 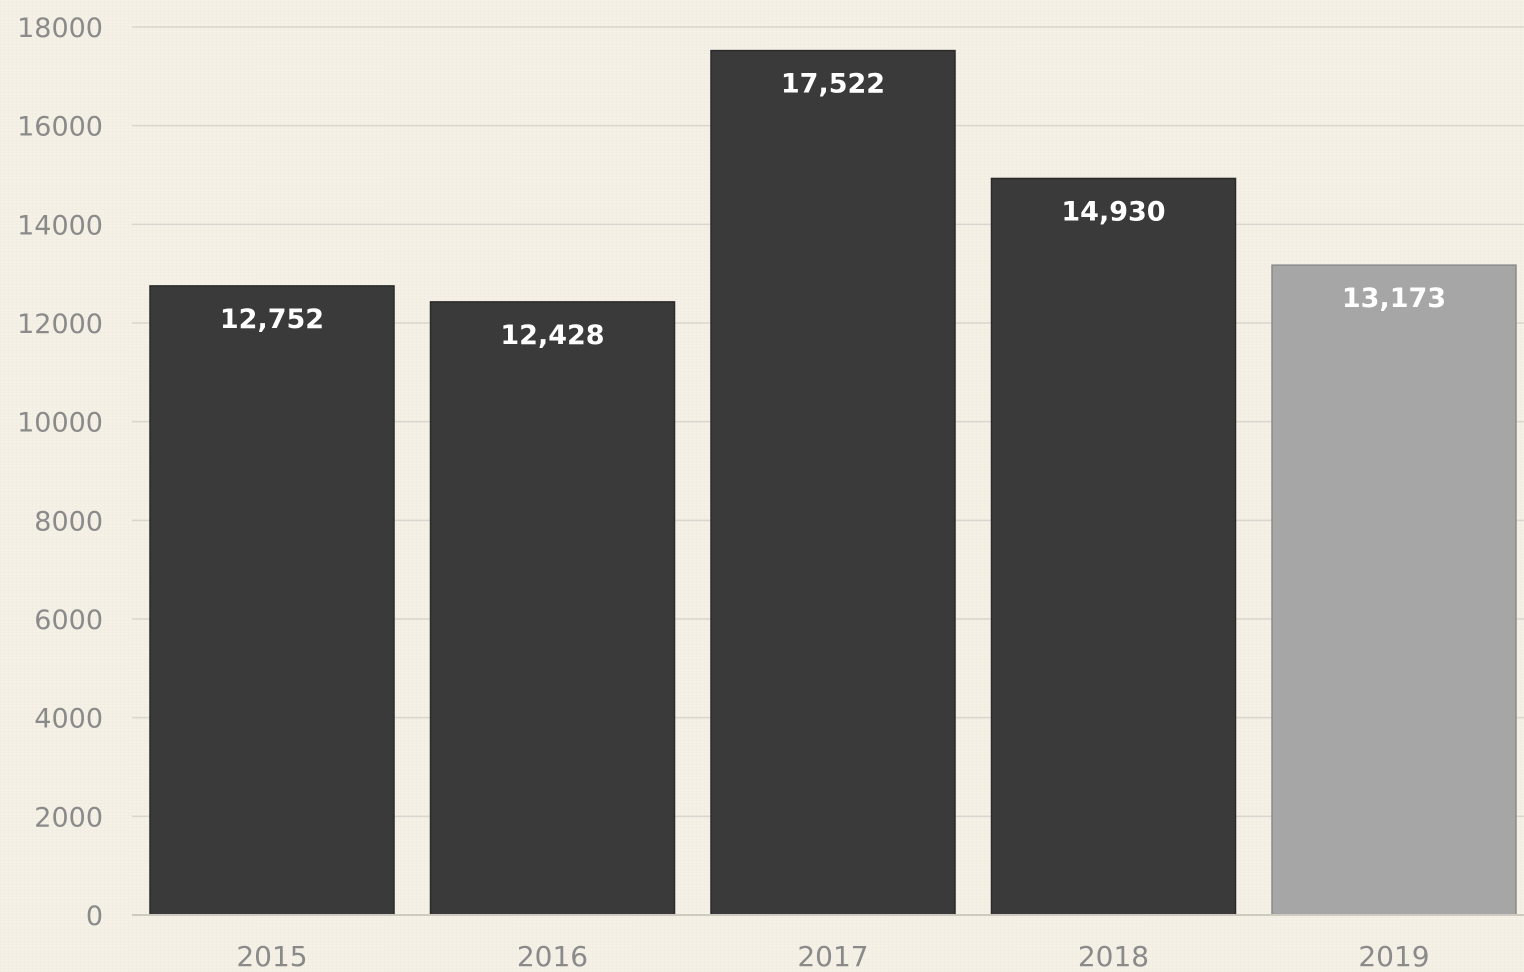 What do you see at coordinates (60, 28) in the screenshot?
I see `y-tick-label: 18000` at bounding box center [60, 28].